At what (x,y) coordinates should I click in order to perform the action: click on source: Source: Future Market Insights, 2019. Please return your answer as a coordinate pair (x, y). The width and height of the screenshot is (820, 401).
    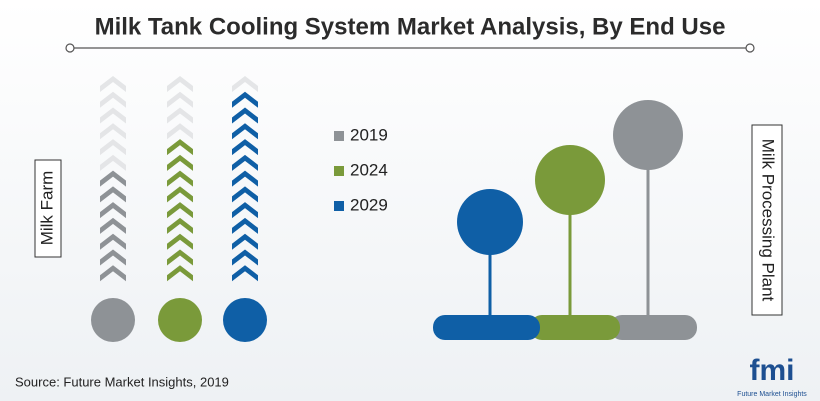
    Looking at the image, I should click on (122, 381).